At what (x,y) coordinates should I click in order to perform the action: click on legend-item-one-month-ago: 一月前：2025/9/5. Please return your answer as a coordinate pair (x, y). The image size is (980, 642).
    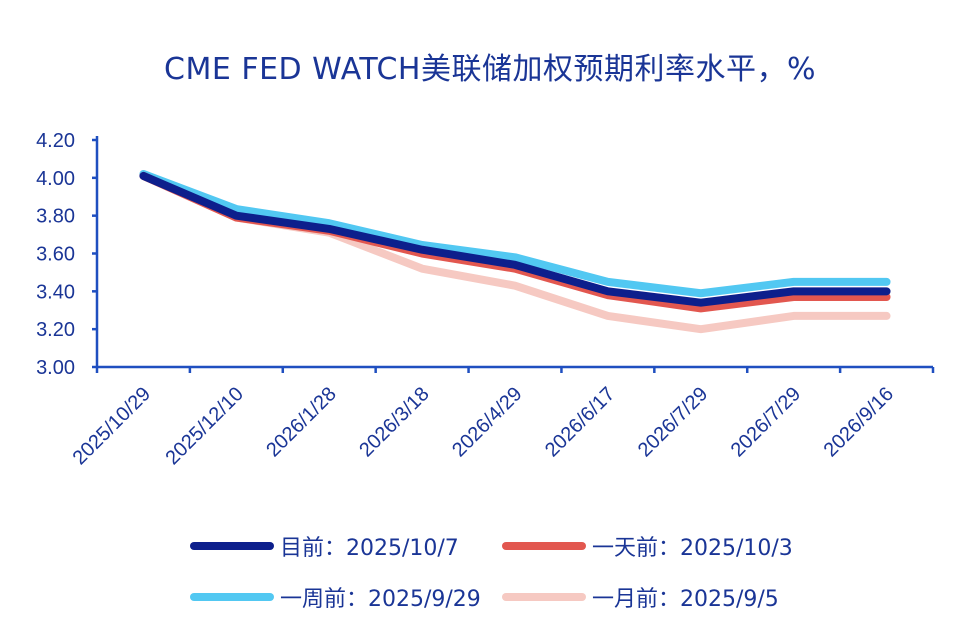
    Looking at the image, I should click on (640, 597).